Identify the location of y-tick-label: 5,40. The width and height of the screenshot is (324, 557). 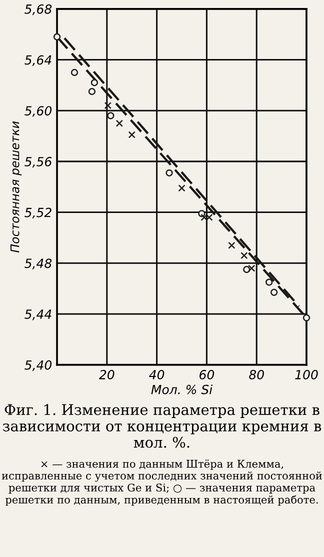
(38, 366).